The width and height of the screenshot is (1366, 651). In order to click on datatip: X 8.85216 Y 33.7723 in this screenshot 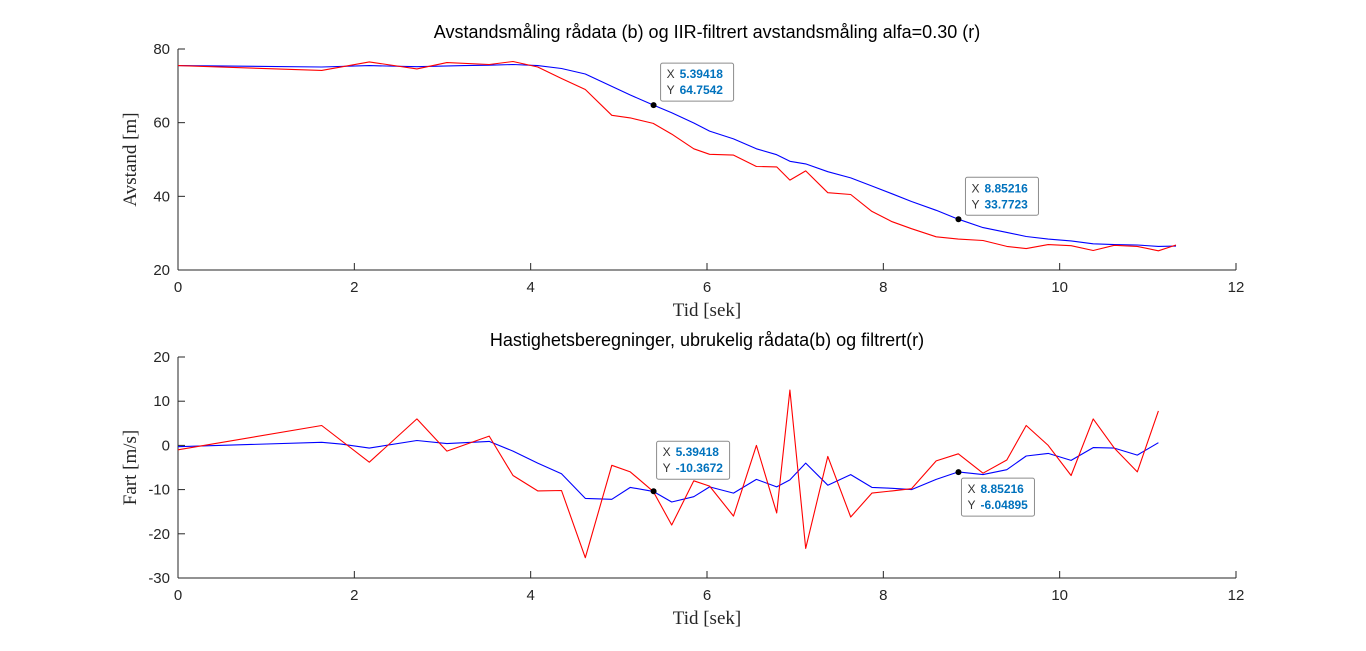, I will do `click(997, 199)`.